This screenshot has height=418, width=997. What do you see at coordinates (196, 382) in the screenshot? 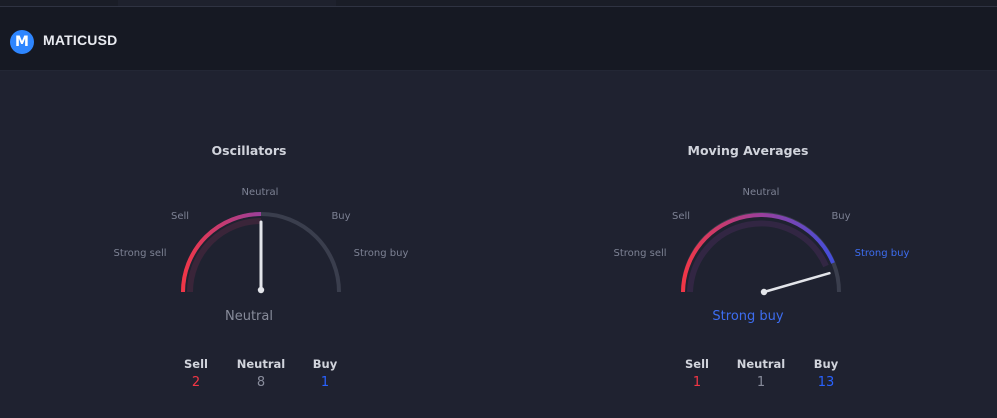
I see `sell-count-value: 2` at bounding box center [196, 382].